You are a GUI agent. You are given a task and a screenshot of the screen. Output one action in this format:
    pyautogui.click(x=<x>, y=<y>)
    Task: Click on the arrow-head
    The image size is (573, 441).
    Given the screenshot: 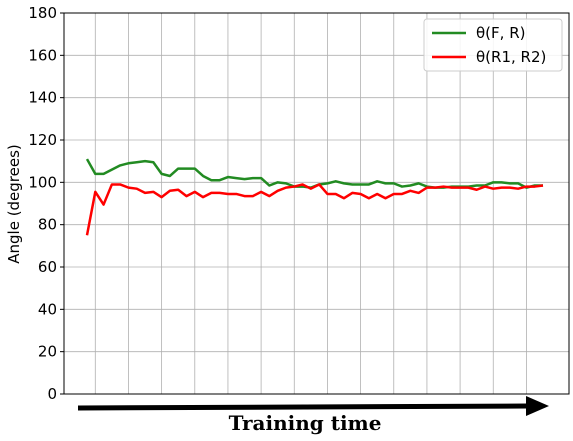 What is the action you would take?
    pyautogui.click(x=537, y=406)
    